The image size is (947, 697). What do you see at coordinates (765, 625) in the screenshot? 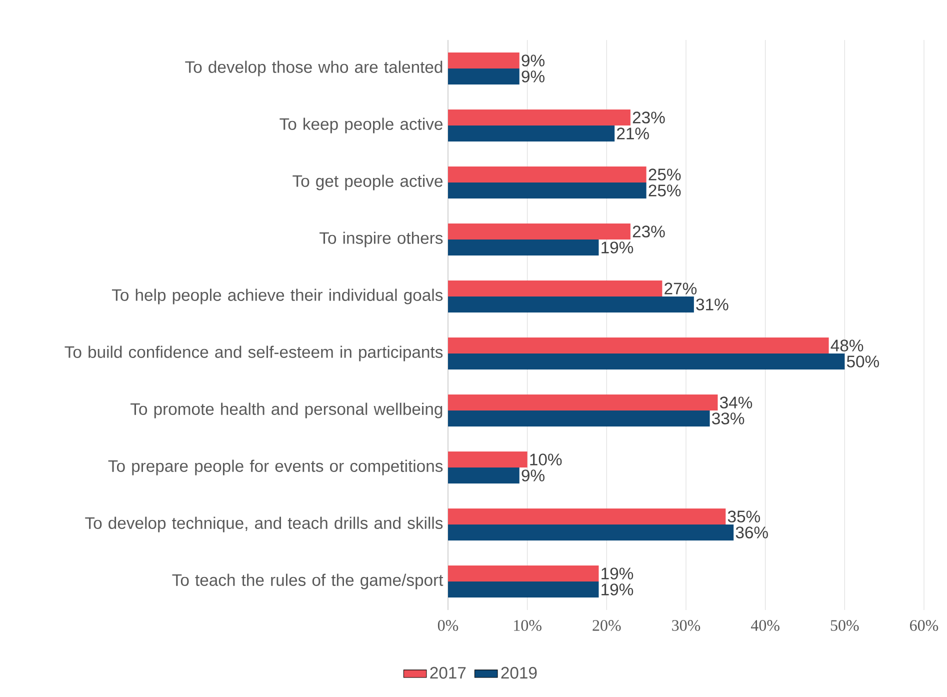
I see `x-tick-label: 40%` at bounding box center [765, 625].